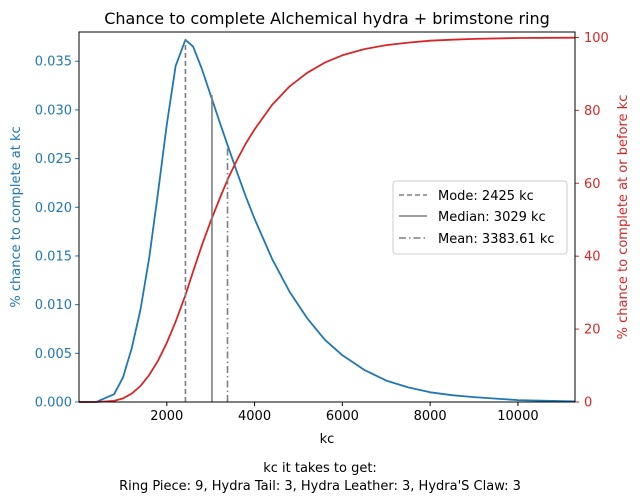  What do you see at coordinates (592, 330) in the screenshot?
I see `y-right-tick-label: 20` at bounding box center [592, 330].